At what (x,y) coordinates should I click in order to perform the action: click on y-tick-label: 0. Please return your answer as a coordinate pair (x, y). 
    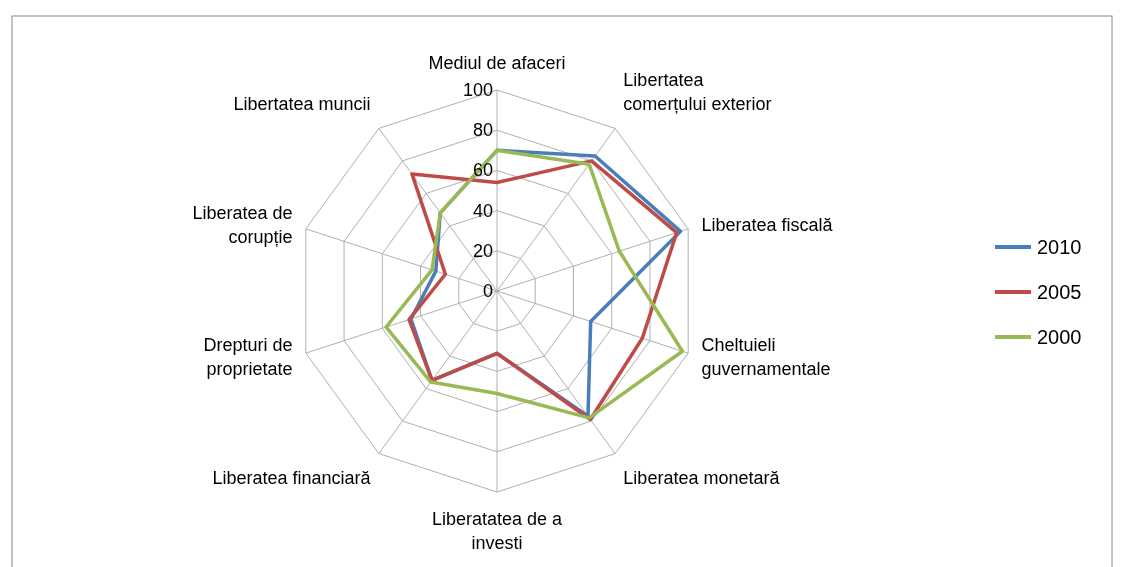
    Looking at the image, I should click on (487, 291).